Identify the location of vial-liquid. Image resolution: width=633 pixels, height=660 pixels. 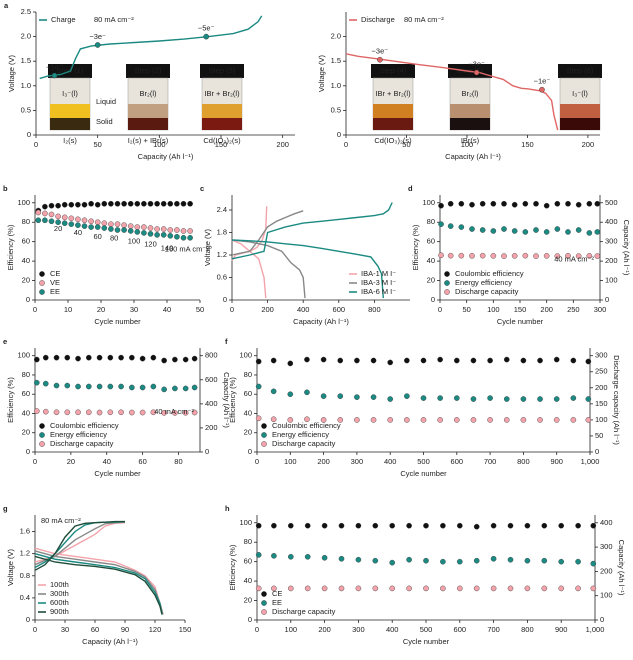
(70, 111).